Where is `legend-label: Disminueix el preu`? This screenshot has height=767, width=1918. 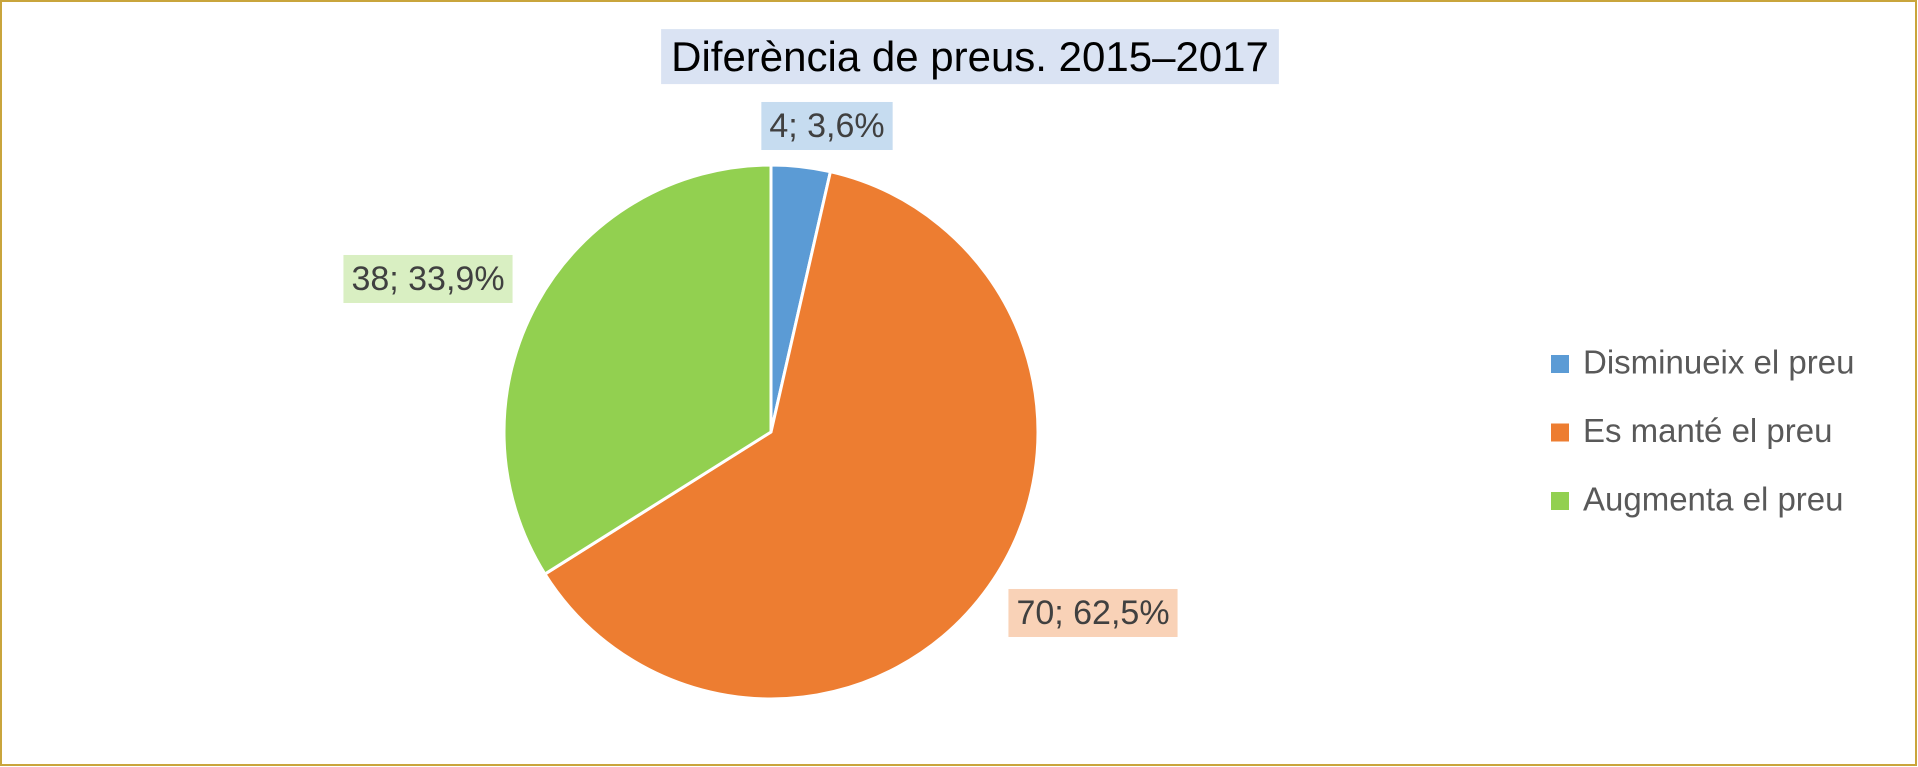 legend-label: Disminueix el preu is located at coordinates (1718, 362).